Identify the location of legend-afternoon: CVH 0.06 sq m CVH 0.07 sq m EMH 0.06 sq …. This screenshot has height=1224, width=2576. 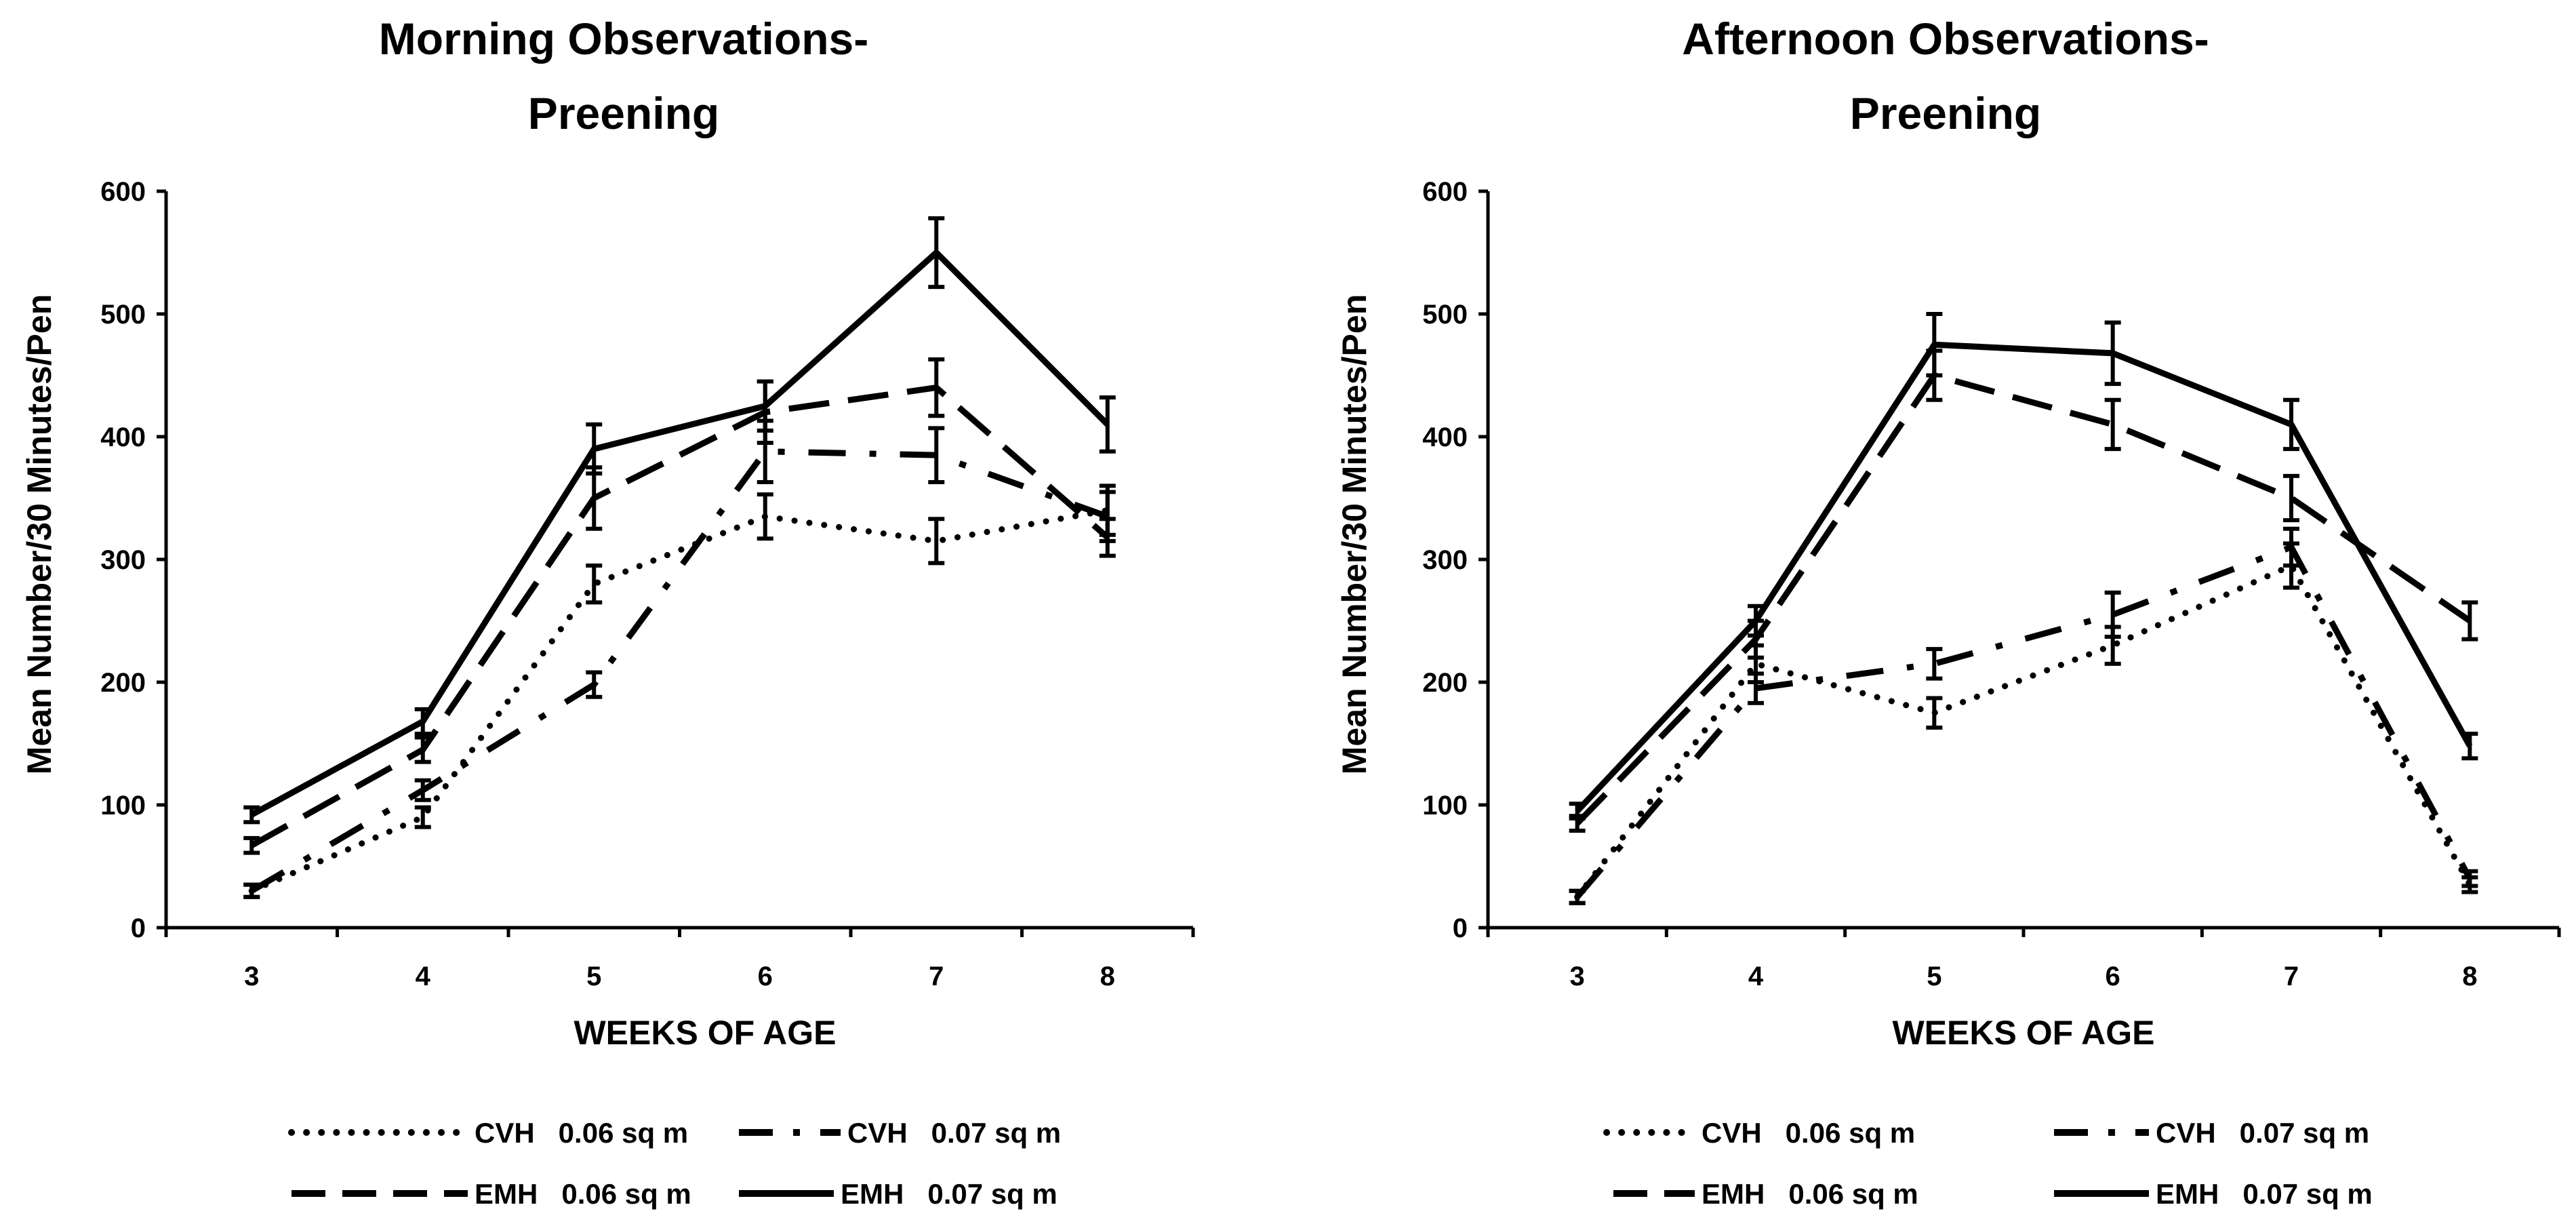
(1988, 1163).